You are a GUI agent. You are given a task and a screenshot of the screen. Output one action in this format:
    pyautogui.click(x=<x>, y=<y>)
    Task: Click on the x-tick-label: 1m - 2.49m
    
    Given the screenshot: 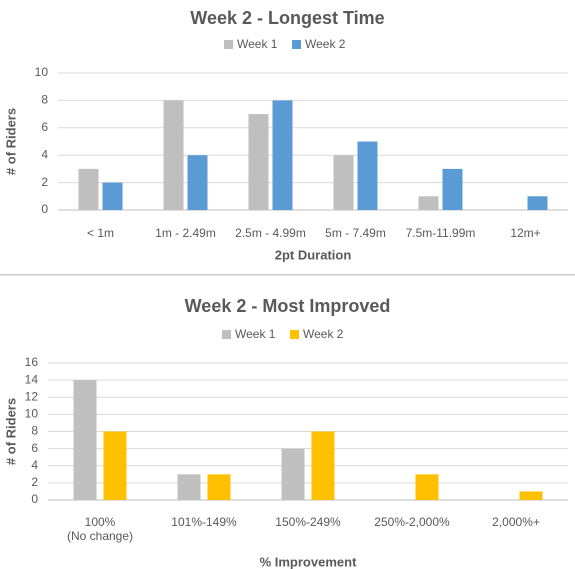 What is the action you would take?
    pyautogui.click(x=185, y=233)
    